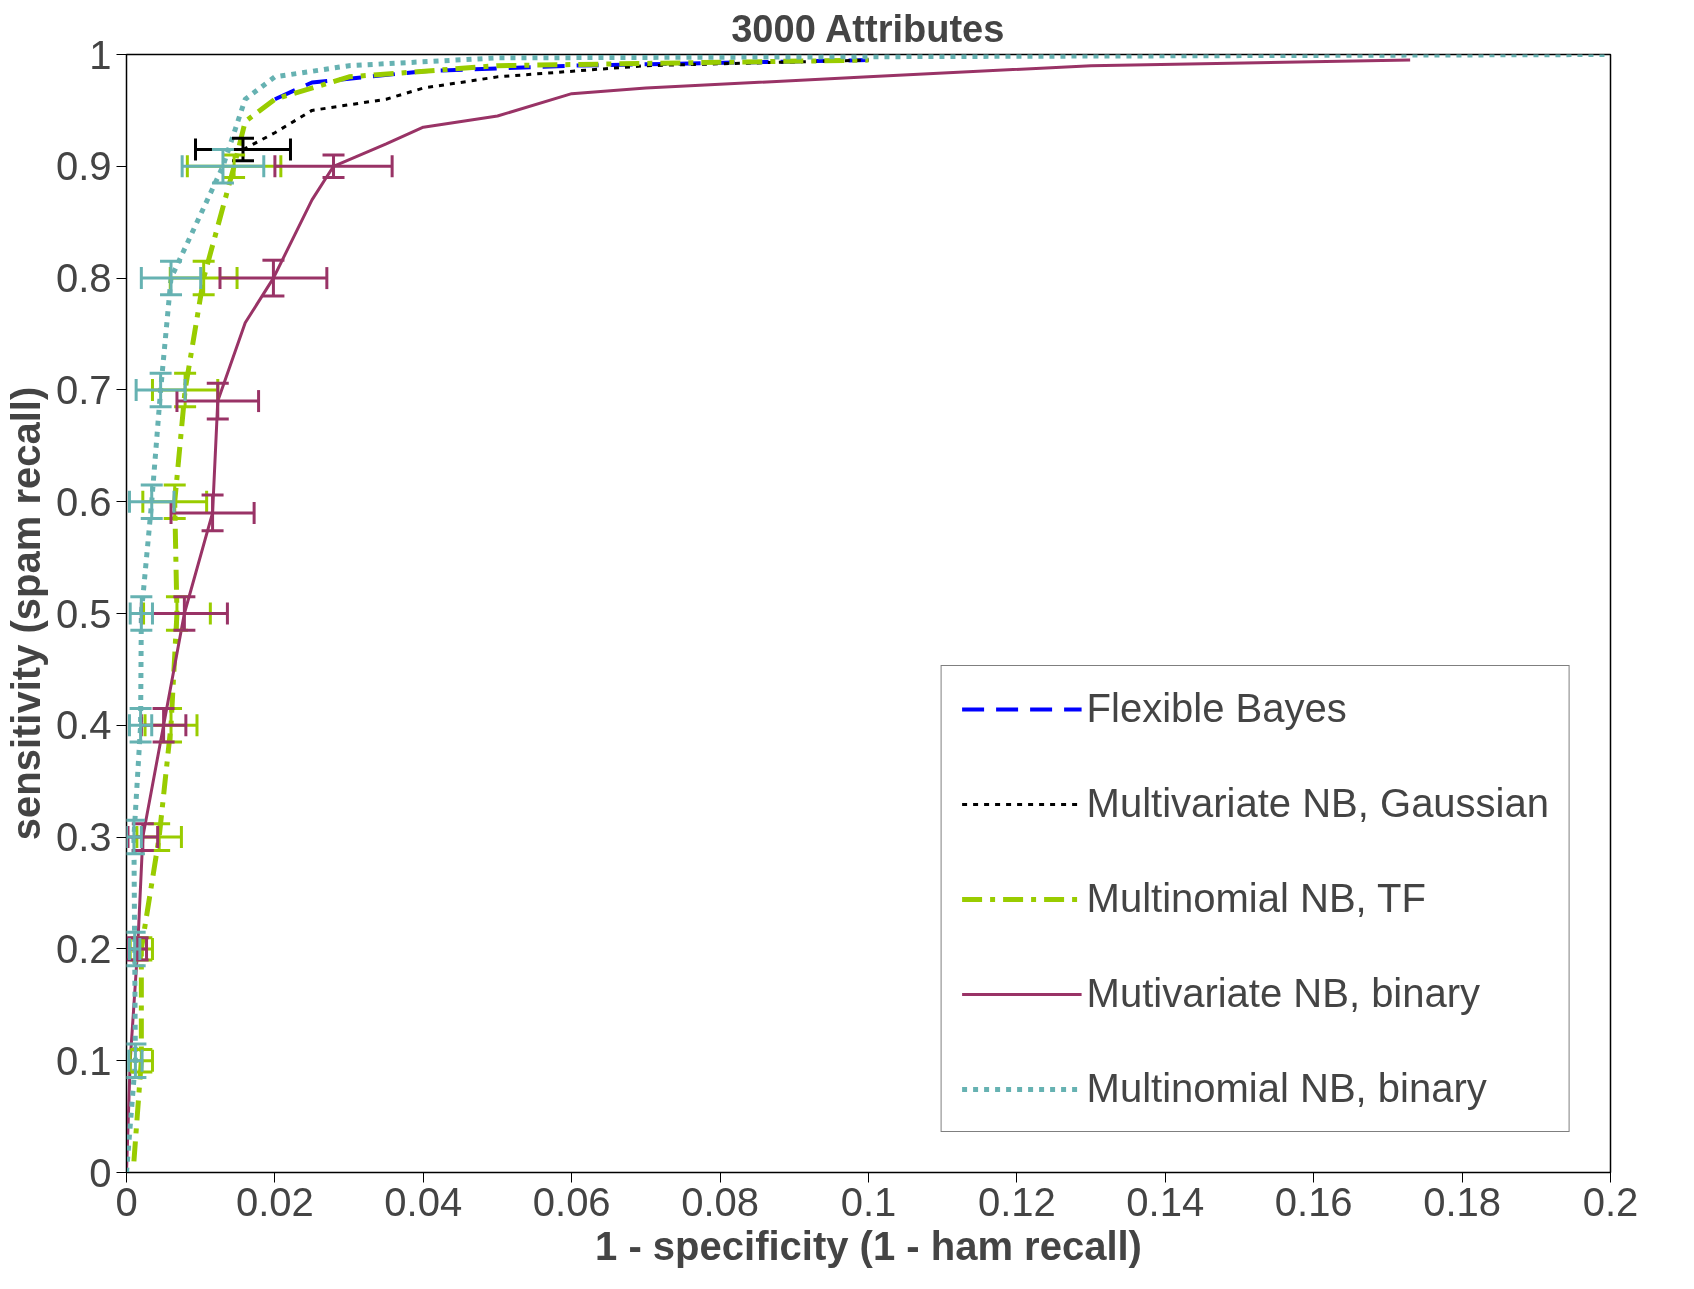  Describe the element at coordinates (720, 1201) in the screenshot. I see `x-tick-label: 0.08` at that location.